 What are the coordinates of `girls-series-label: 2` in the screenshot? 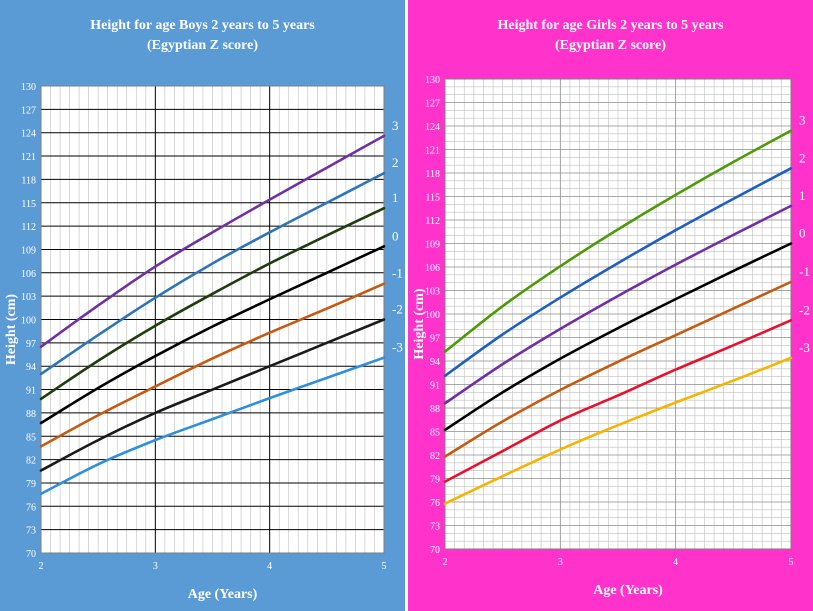 It's located at (802, 157).